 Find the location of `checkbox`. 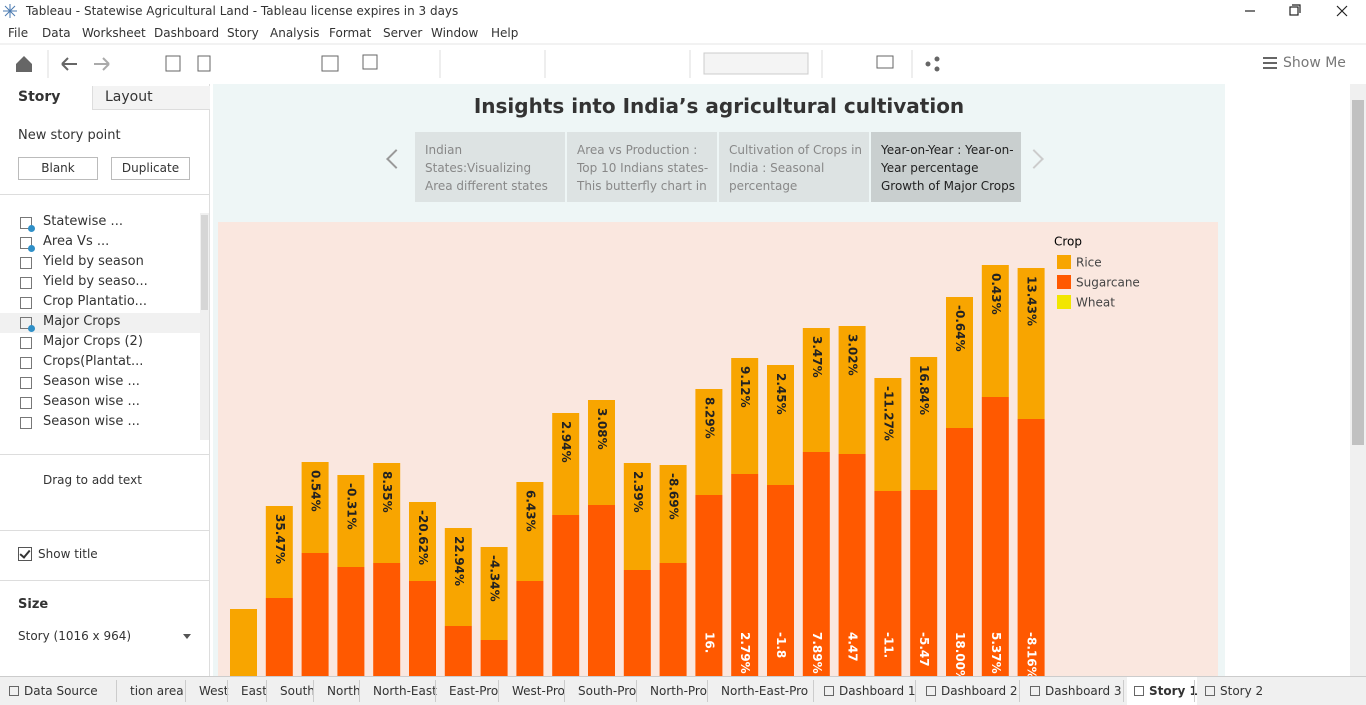

checkbox is located at coordinates (25, 554).